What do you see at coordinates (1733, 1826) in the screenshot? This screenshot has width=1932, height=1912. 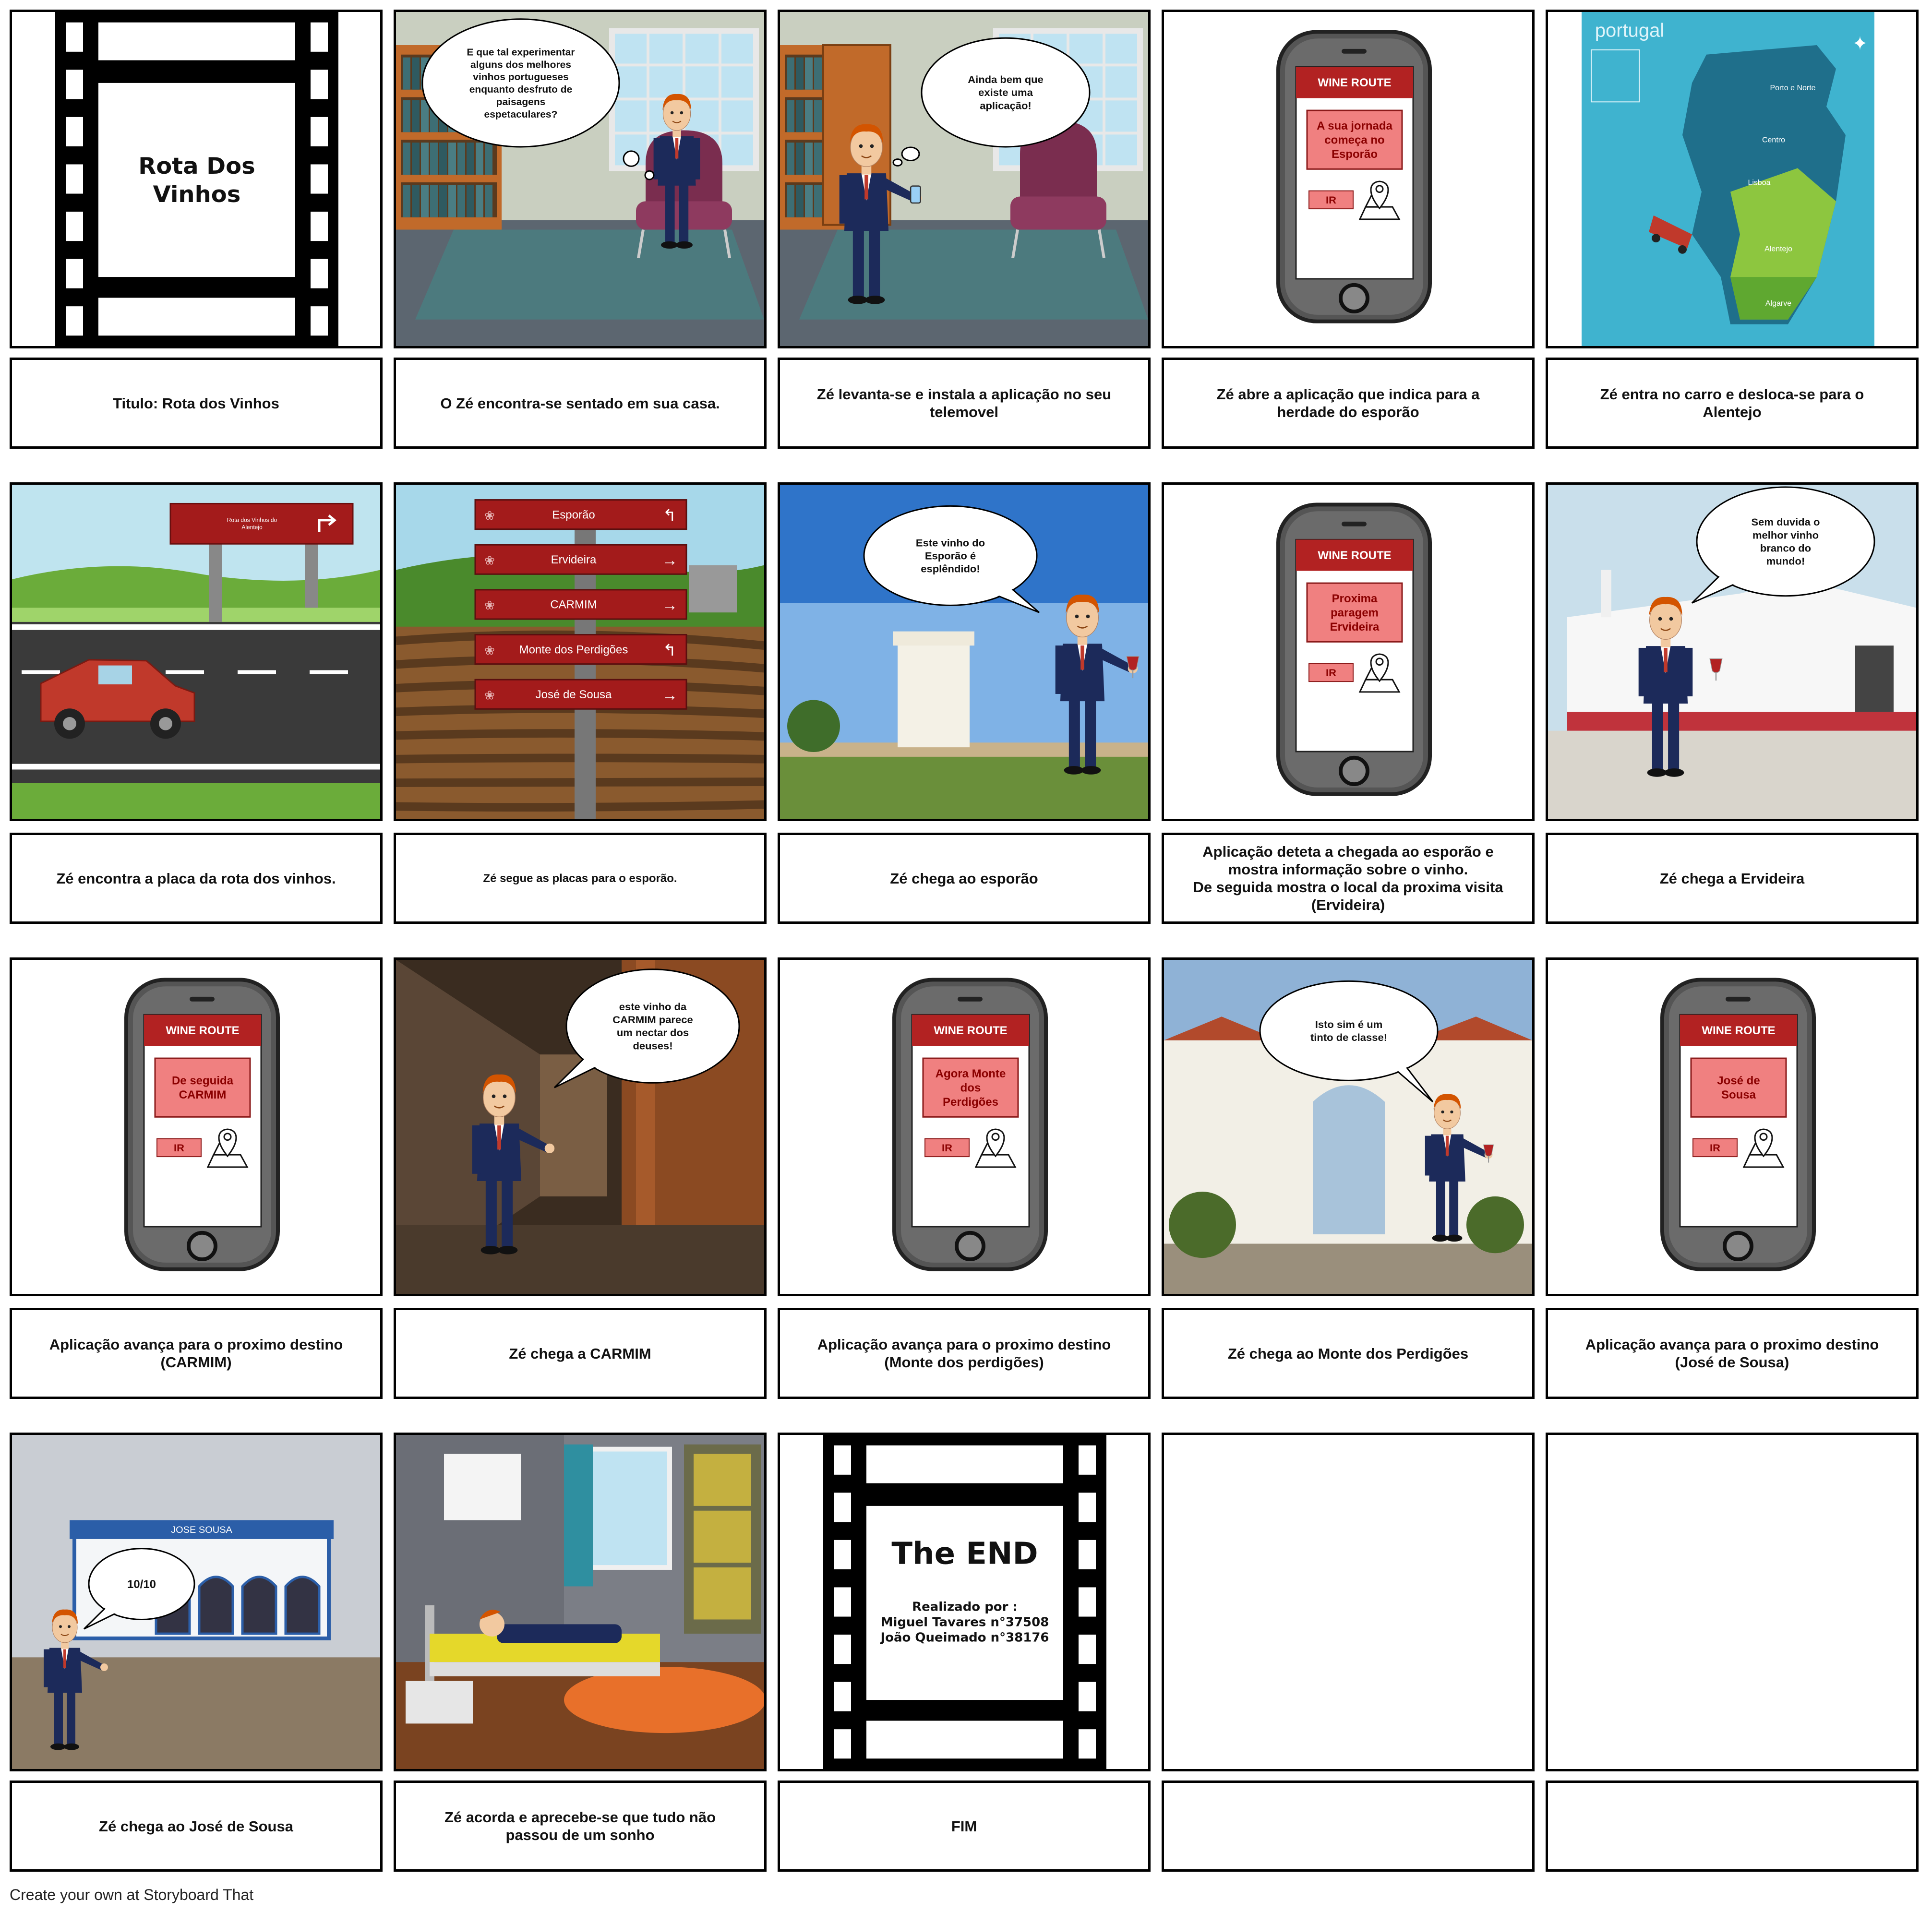 I see `panel-20-caption` at bounding box center [1733, 1826].